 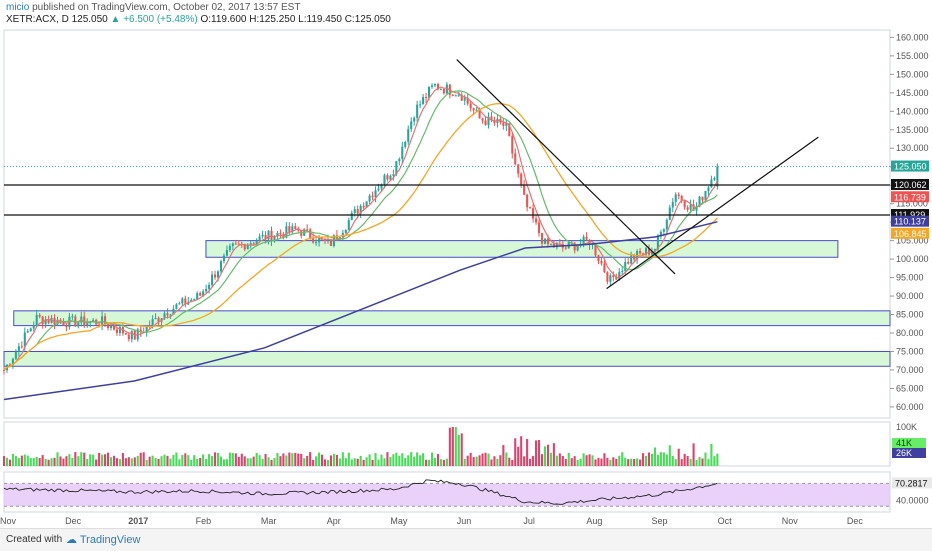 I want to click on price-tick-label: 70.000, so click(x=910, y=370).